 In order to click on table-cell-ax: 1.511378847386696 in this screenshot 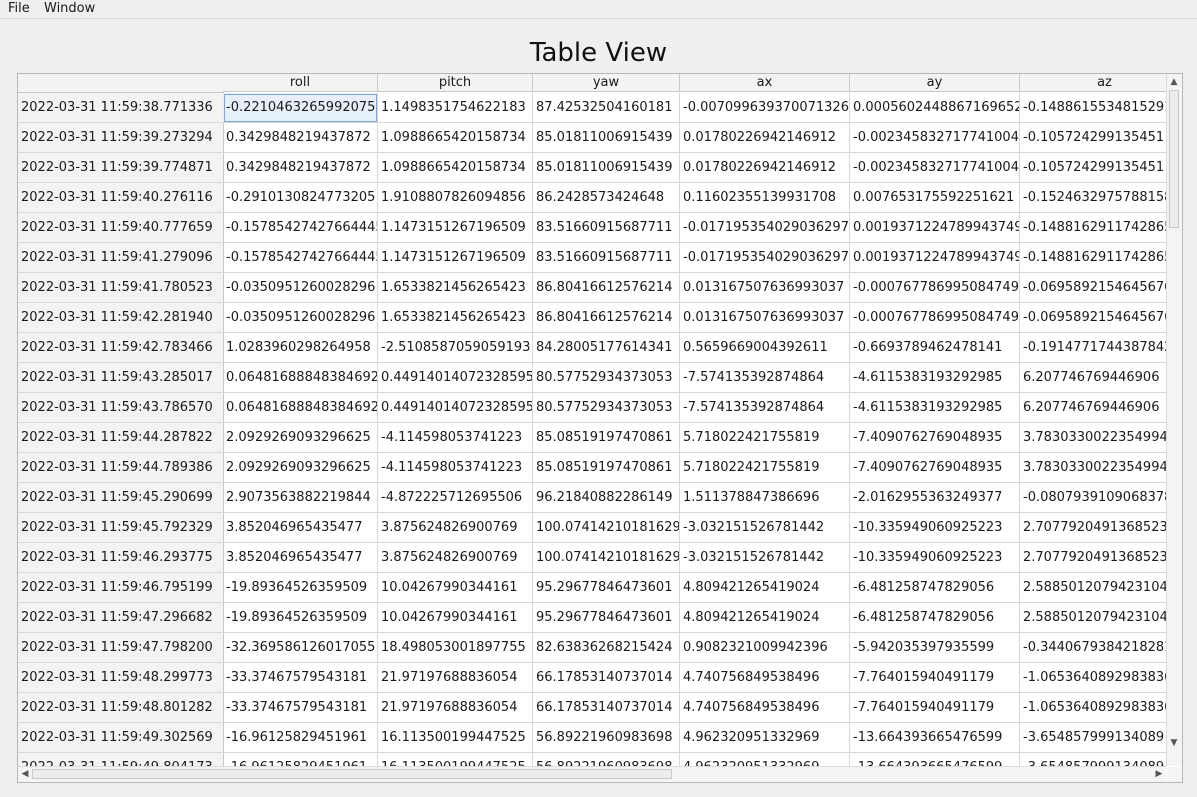, I will do `click(765, 498)`.